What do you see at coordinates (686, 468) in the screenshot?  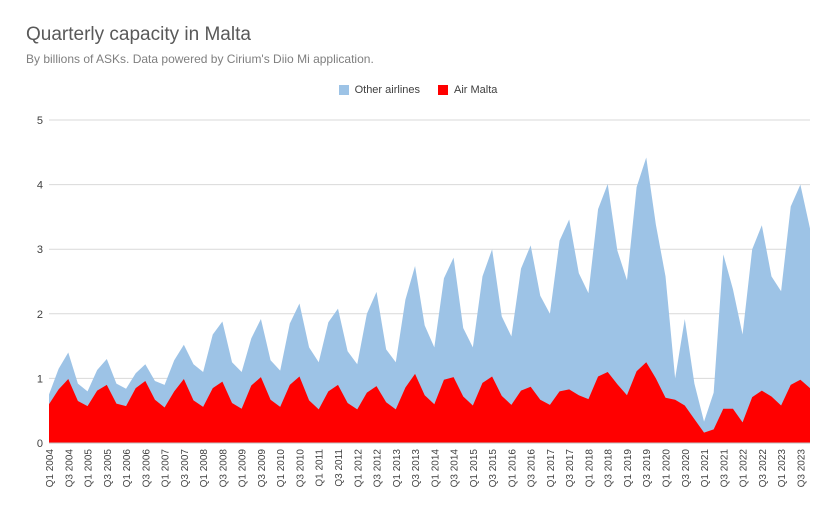 I see `x-tick-label: Q3 2020` at bounding box center [686, 468].